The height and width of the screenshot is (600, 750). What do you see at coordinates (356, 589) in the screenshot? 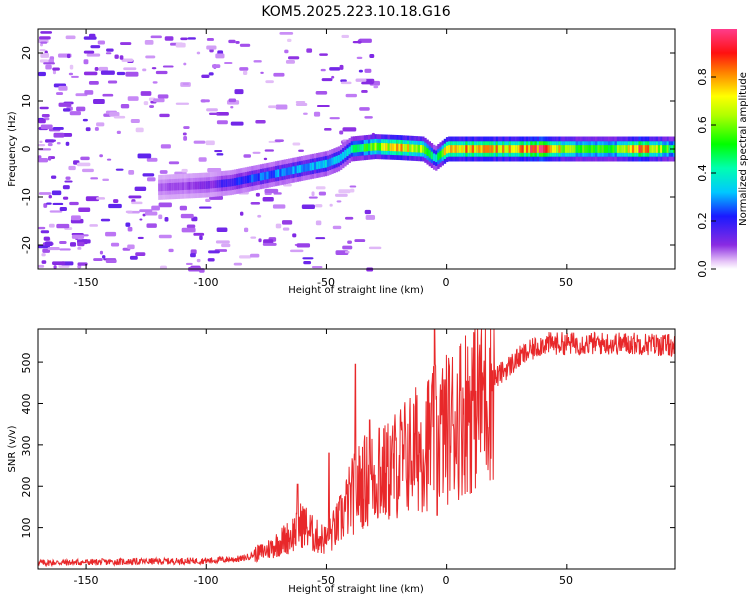
I see `snr-x-axis-label: Height of straight line (km)` at bounding box center [356, 589].